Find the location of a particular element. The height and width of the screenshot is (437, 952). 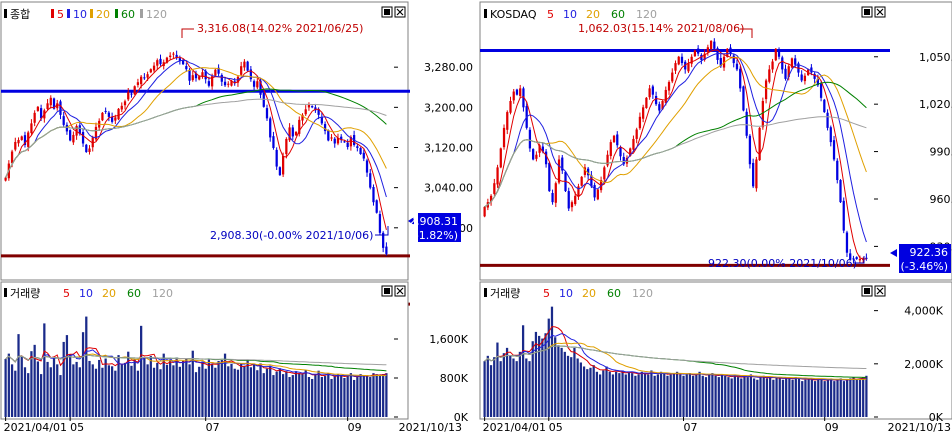

kosdaq-volume-title: 거래량 is located at coordinates (505, 293).